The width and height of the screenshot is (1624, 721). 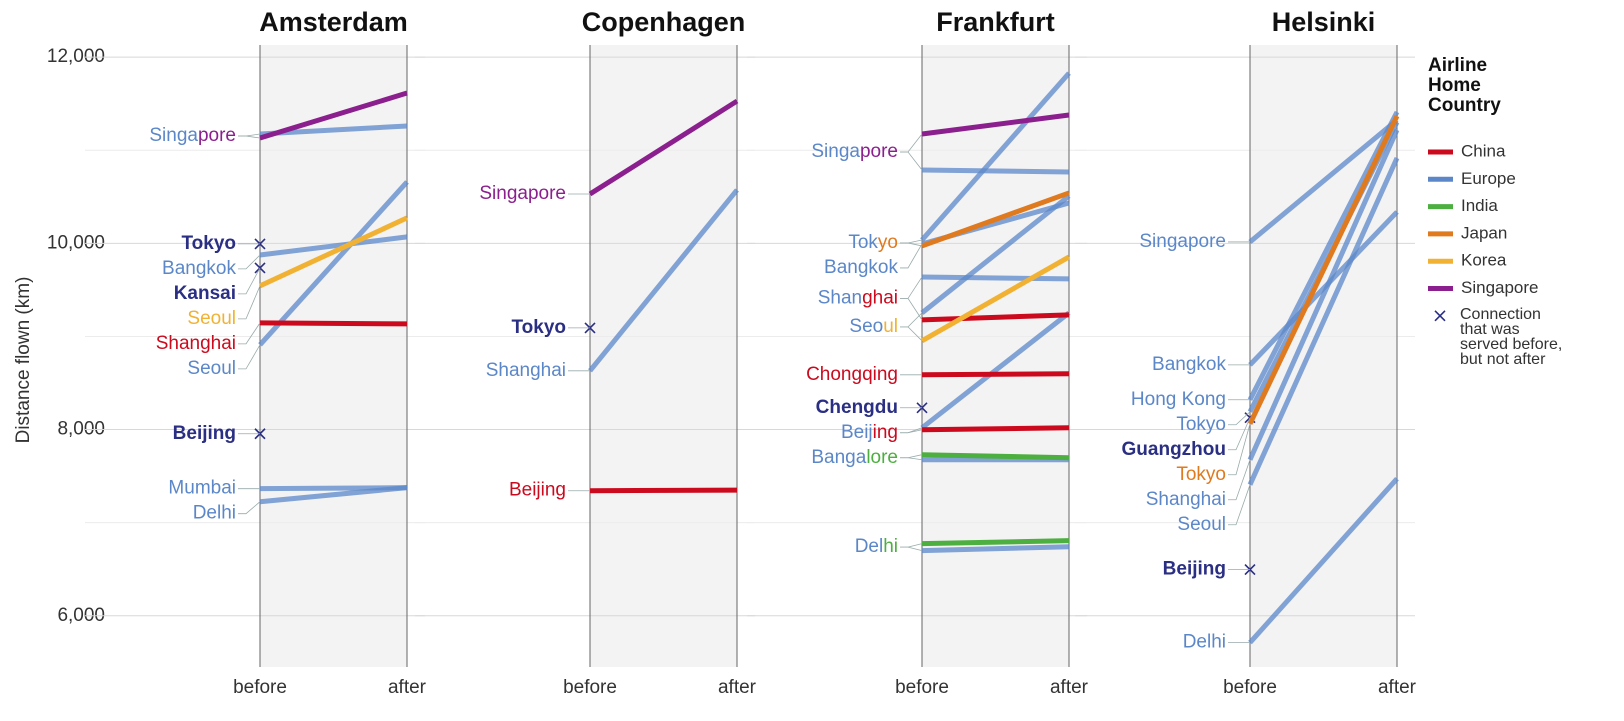 What do you see at coordinates (1324, 22) in the screenshot?
I see `panel-title: Helsinki` at bounding box center [1324, 22].